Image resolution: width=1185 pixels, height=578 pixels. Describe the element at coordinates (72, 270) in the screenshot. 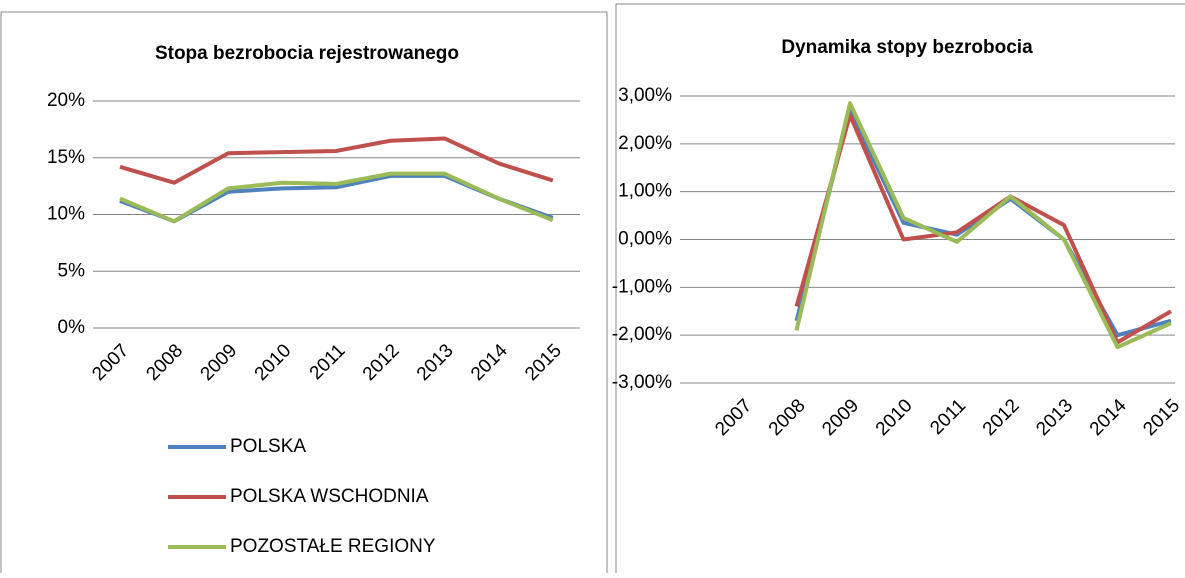

I see `y-tick-label: 5%` at that location.